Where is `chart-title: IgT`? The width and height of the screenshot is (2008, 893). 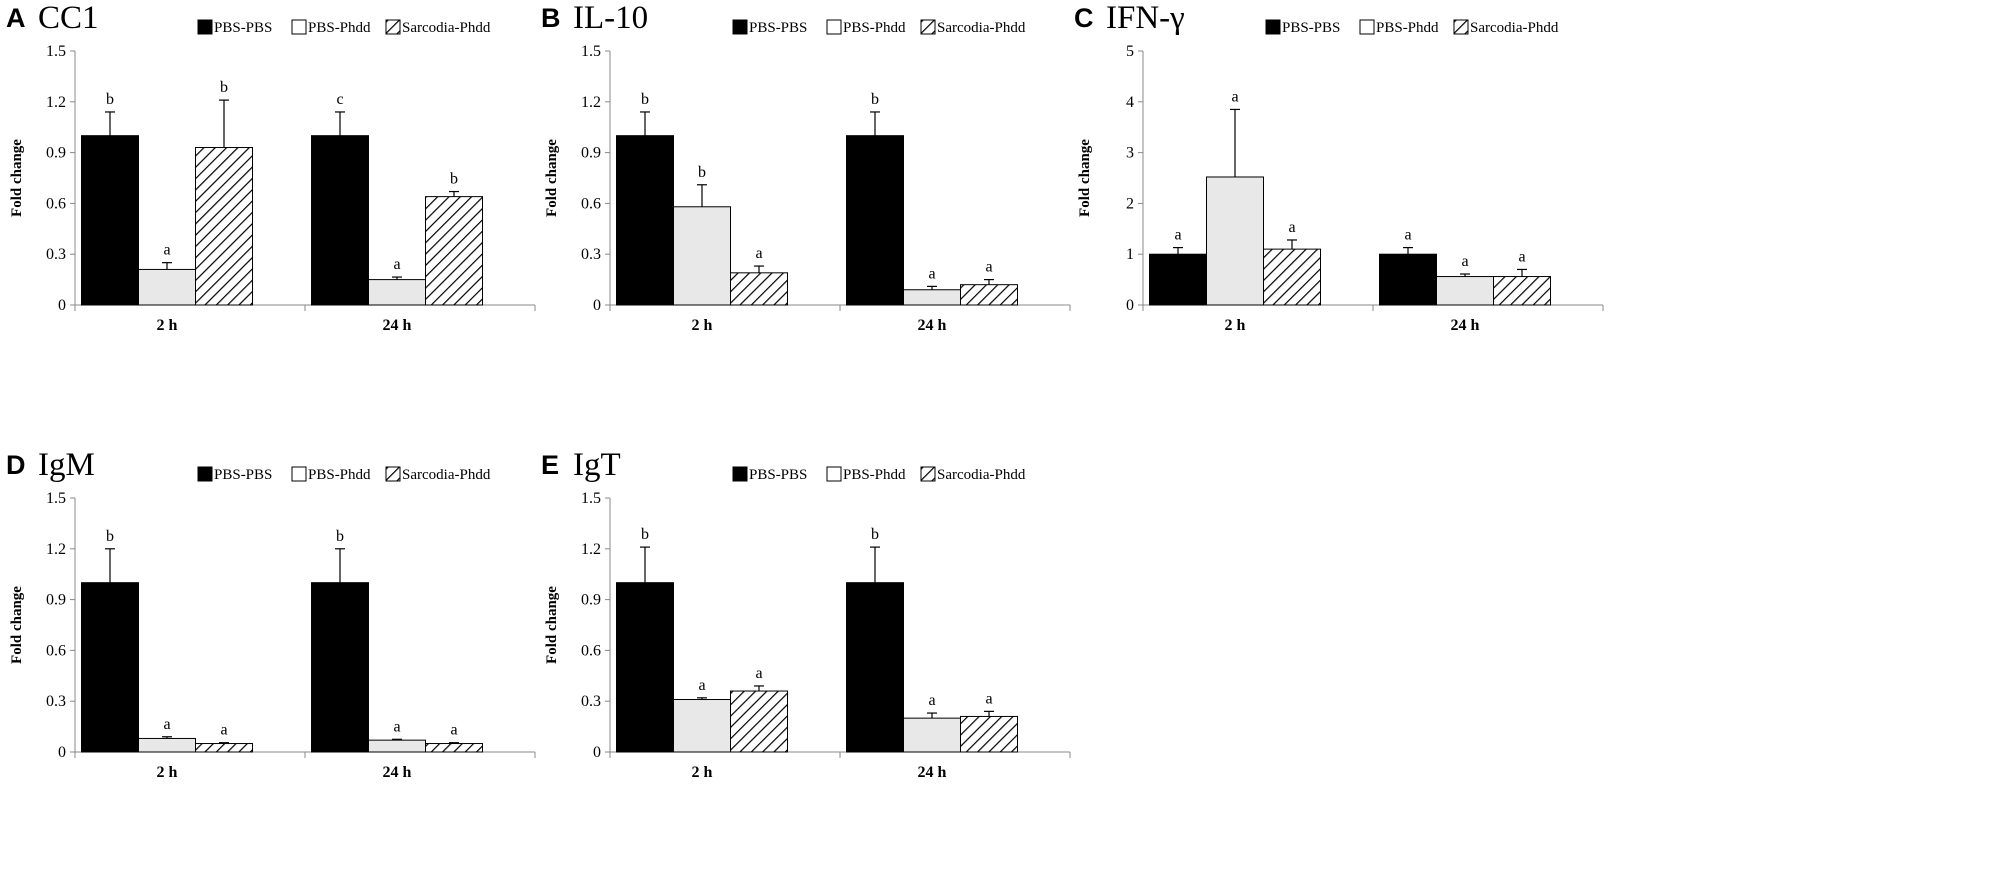
chart-title: IgT is located at coordinates (597, 465).